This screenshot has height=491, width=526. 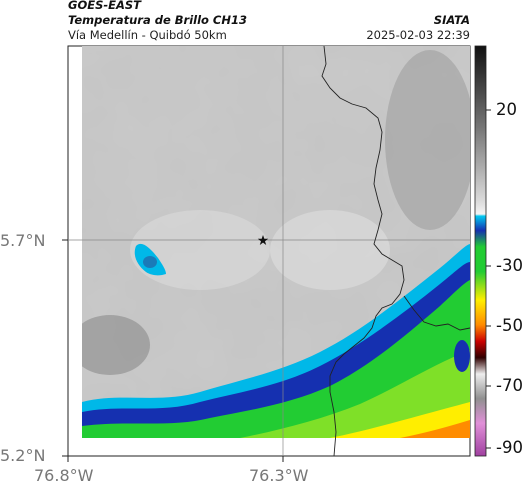 What do you see at coordinates (279, 475) in the screenshot?
I see `lon-tick-label: 76.3°W` at bounding box center [279, 475].